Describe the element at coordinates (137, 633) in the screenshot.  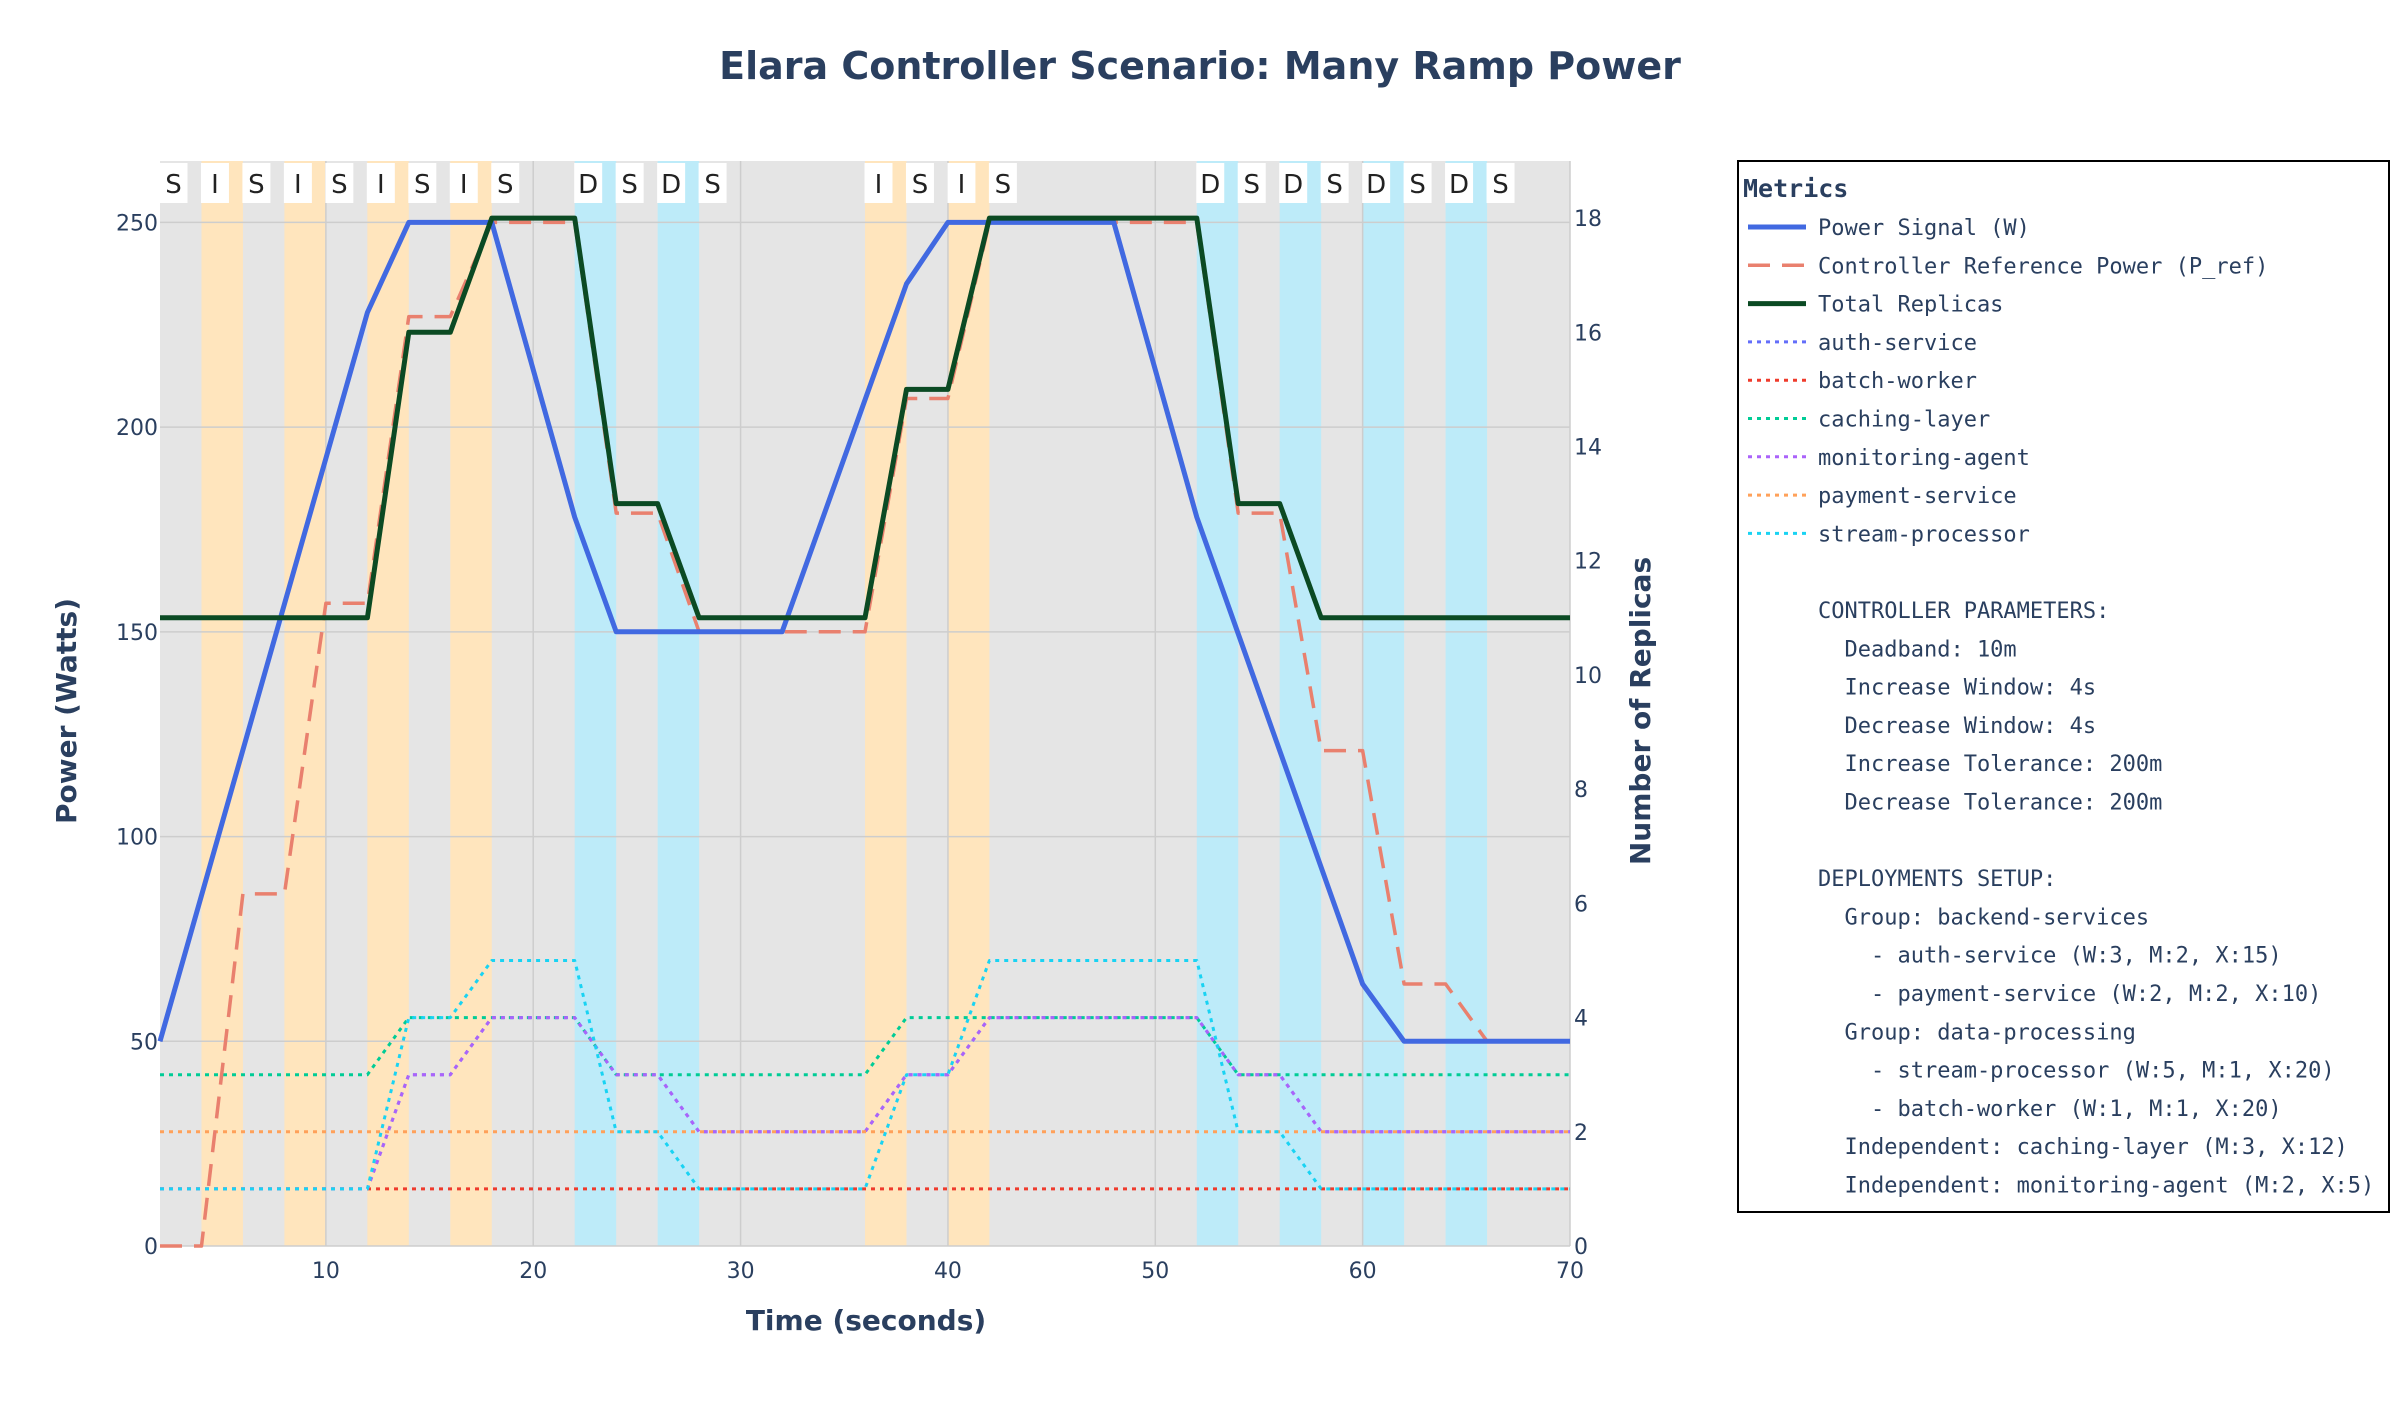
I see `y-tick-label: 150` at that location.